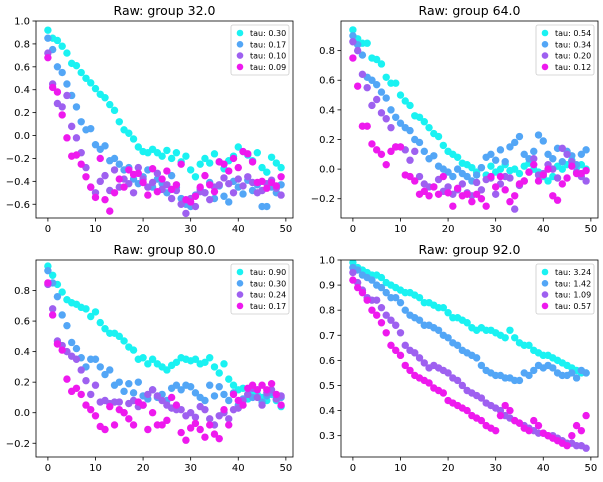  Describe the element at coordinates (22, 383) in the screenshot. I see `y-tick-label: 0.2` at that location.